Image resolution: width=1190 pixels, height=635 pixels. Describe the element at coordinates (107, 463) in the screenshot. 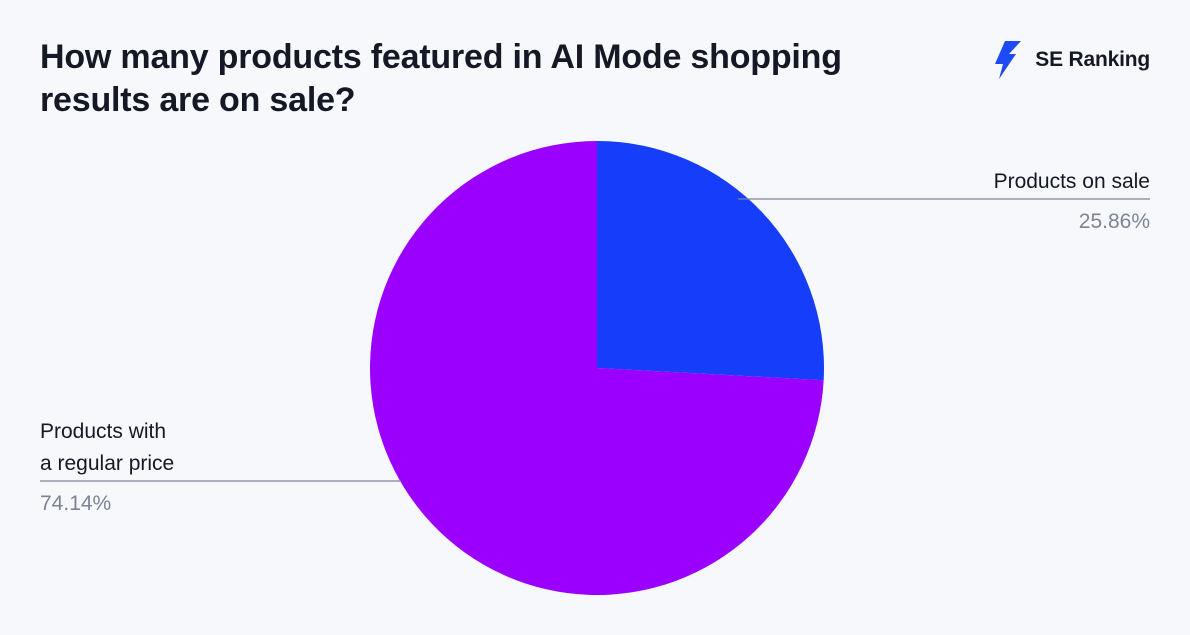

I see `slice-label-products-with-a-regular-price: a regular price` at that location.